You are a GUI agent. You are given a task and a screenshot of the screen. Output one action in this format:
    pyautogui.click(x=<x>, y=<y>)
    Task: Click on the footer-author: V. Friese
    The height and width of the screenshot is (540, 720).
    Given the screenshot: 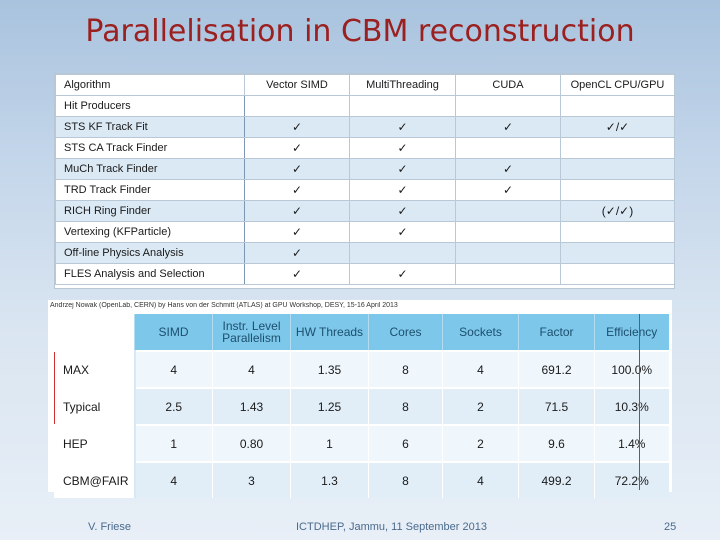 What is the action you would take?
    pyautogui.click(x=110, y=527)
    